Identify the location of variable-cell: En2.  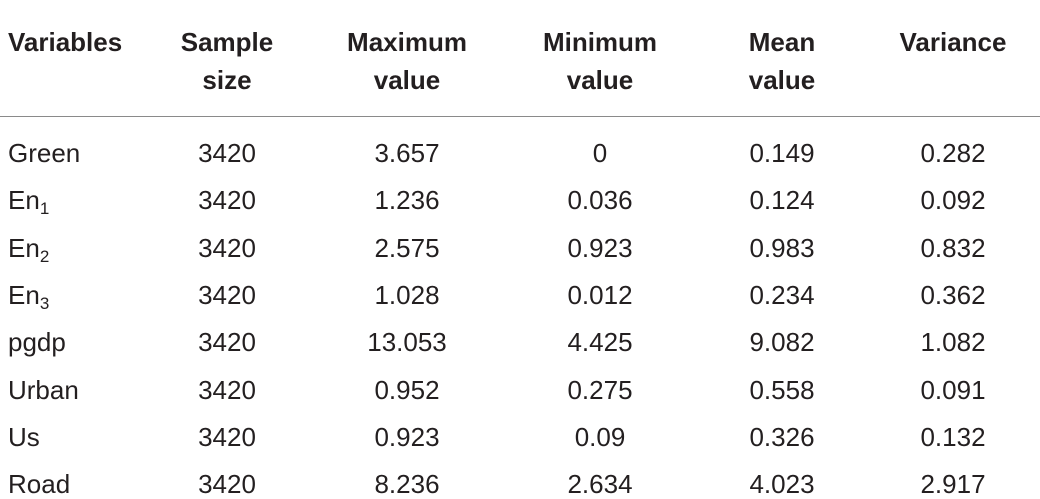
(29, 249).